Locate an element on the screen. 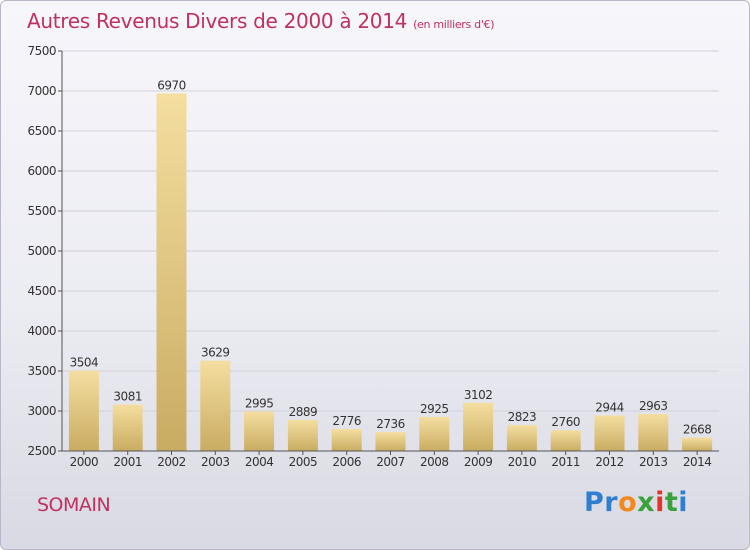 The height and width of the screenshot is (550, 750). x-tick-label: 2000 is located at coordinates (84, 462).